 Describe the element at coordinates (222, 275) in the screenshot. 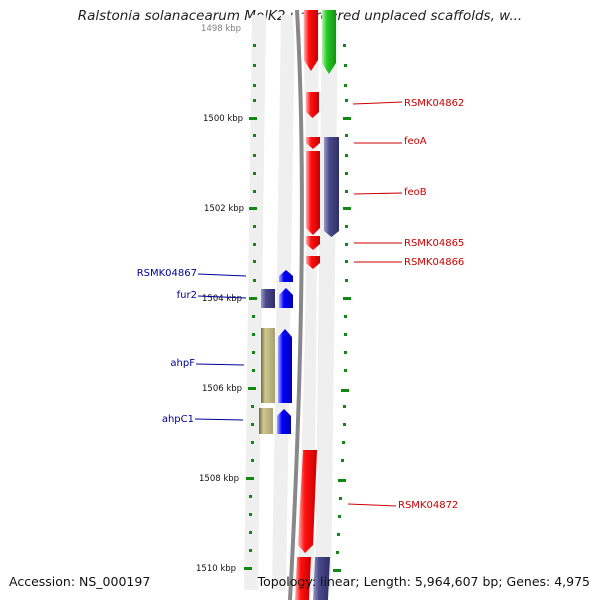

I see `connector-rsmk04867` at that location.